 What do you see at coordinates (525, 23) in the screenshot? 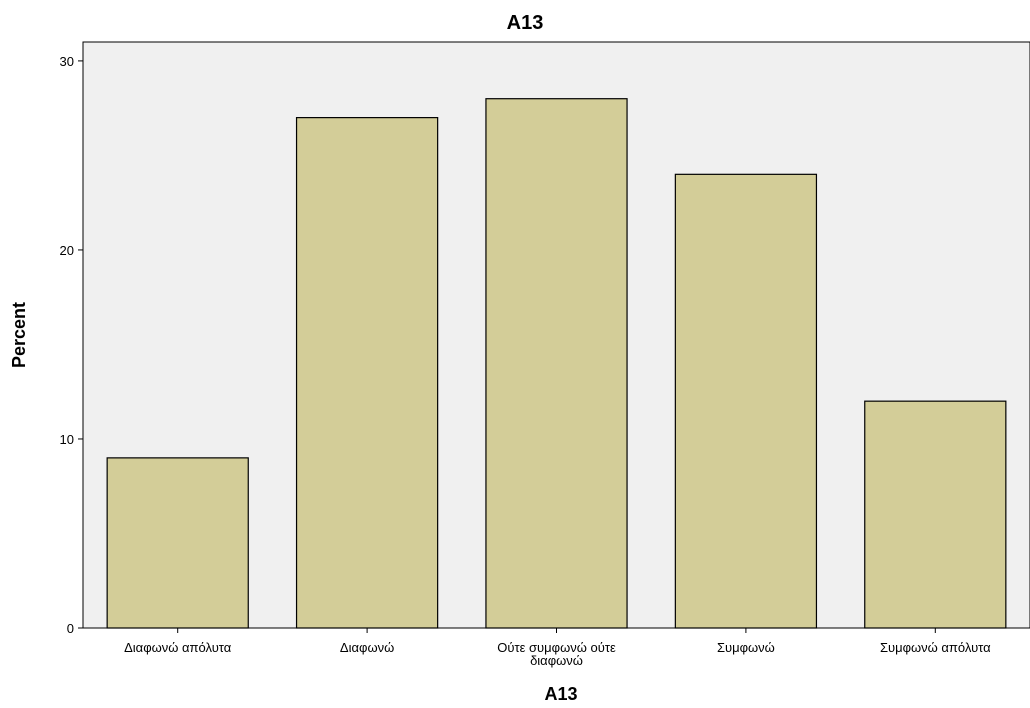
I see `chart-title: A13` at bounding box center [525, 23].